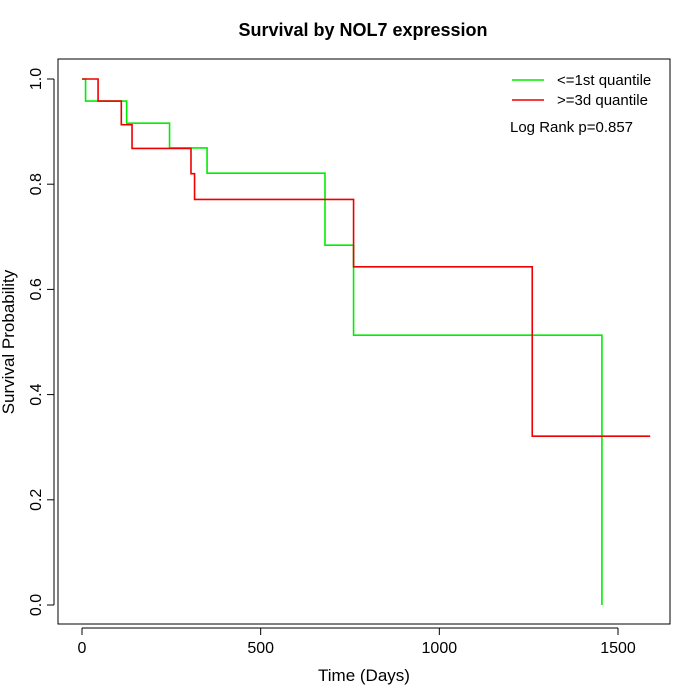  What do you see at coordinates (36, 500) in the screenshot?
I see `y-tick-label: 0.2` at bounding box center [36, 500].